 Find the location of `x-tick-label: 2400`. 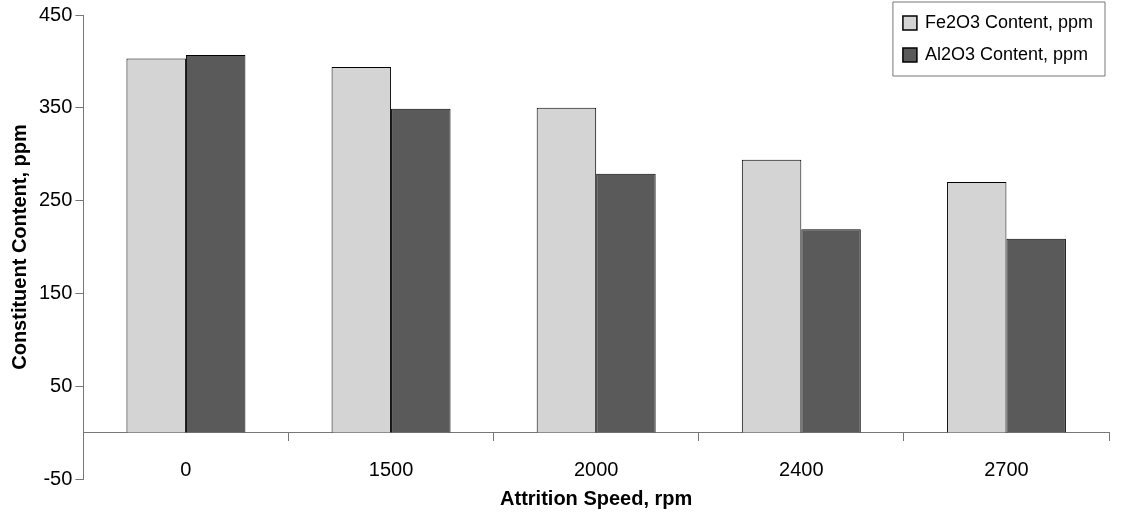

x-tick-label: 2400 is located at coordinates (801, 469).